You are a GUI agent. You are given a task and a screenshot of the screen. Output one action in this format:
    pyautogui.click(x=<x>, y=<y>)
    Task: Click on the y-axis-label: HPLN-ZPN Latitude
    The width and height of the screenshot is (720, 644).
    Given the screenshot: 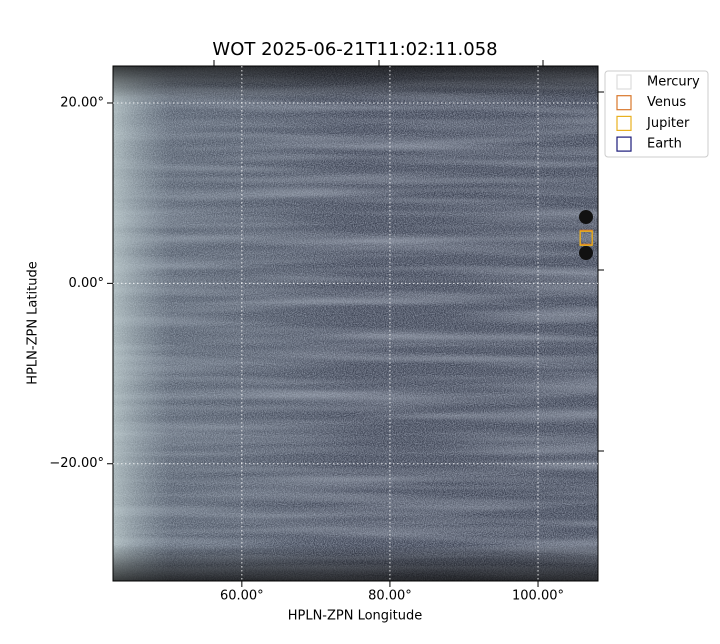 What is the action you would take?
    pyautogui.click(x=33, y=322)
    